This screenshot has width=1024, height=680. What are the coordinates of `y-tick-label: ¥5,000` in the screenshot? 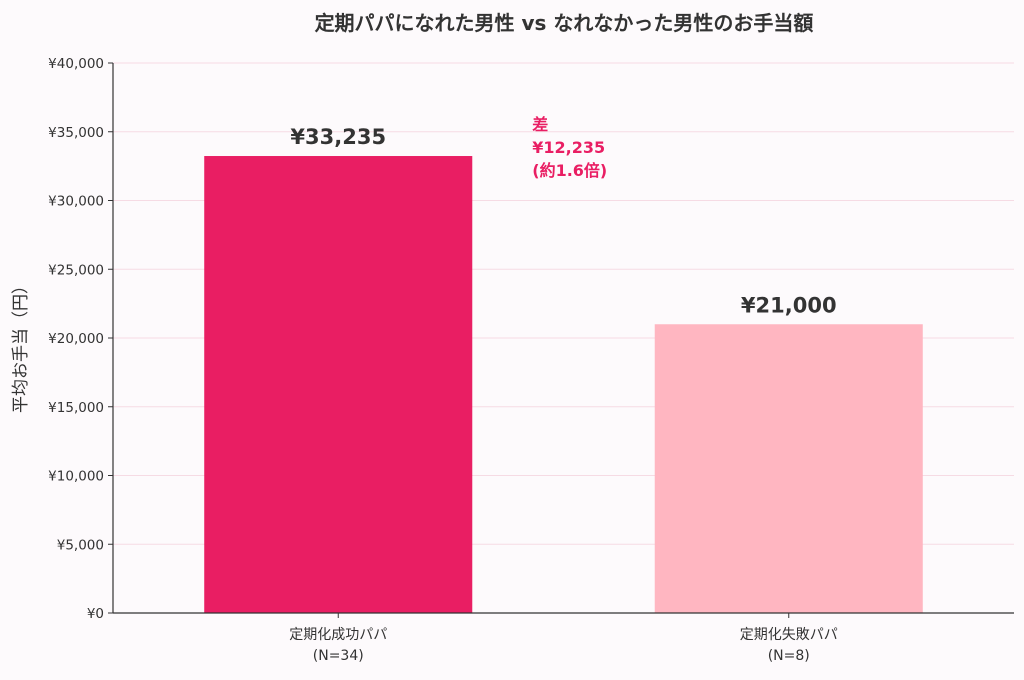 It's located at (80, 545).